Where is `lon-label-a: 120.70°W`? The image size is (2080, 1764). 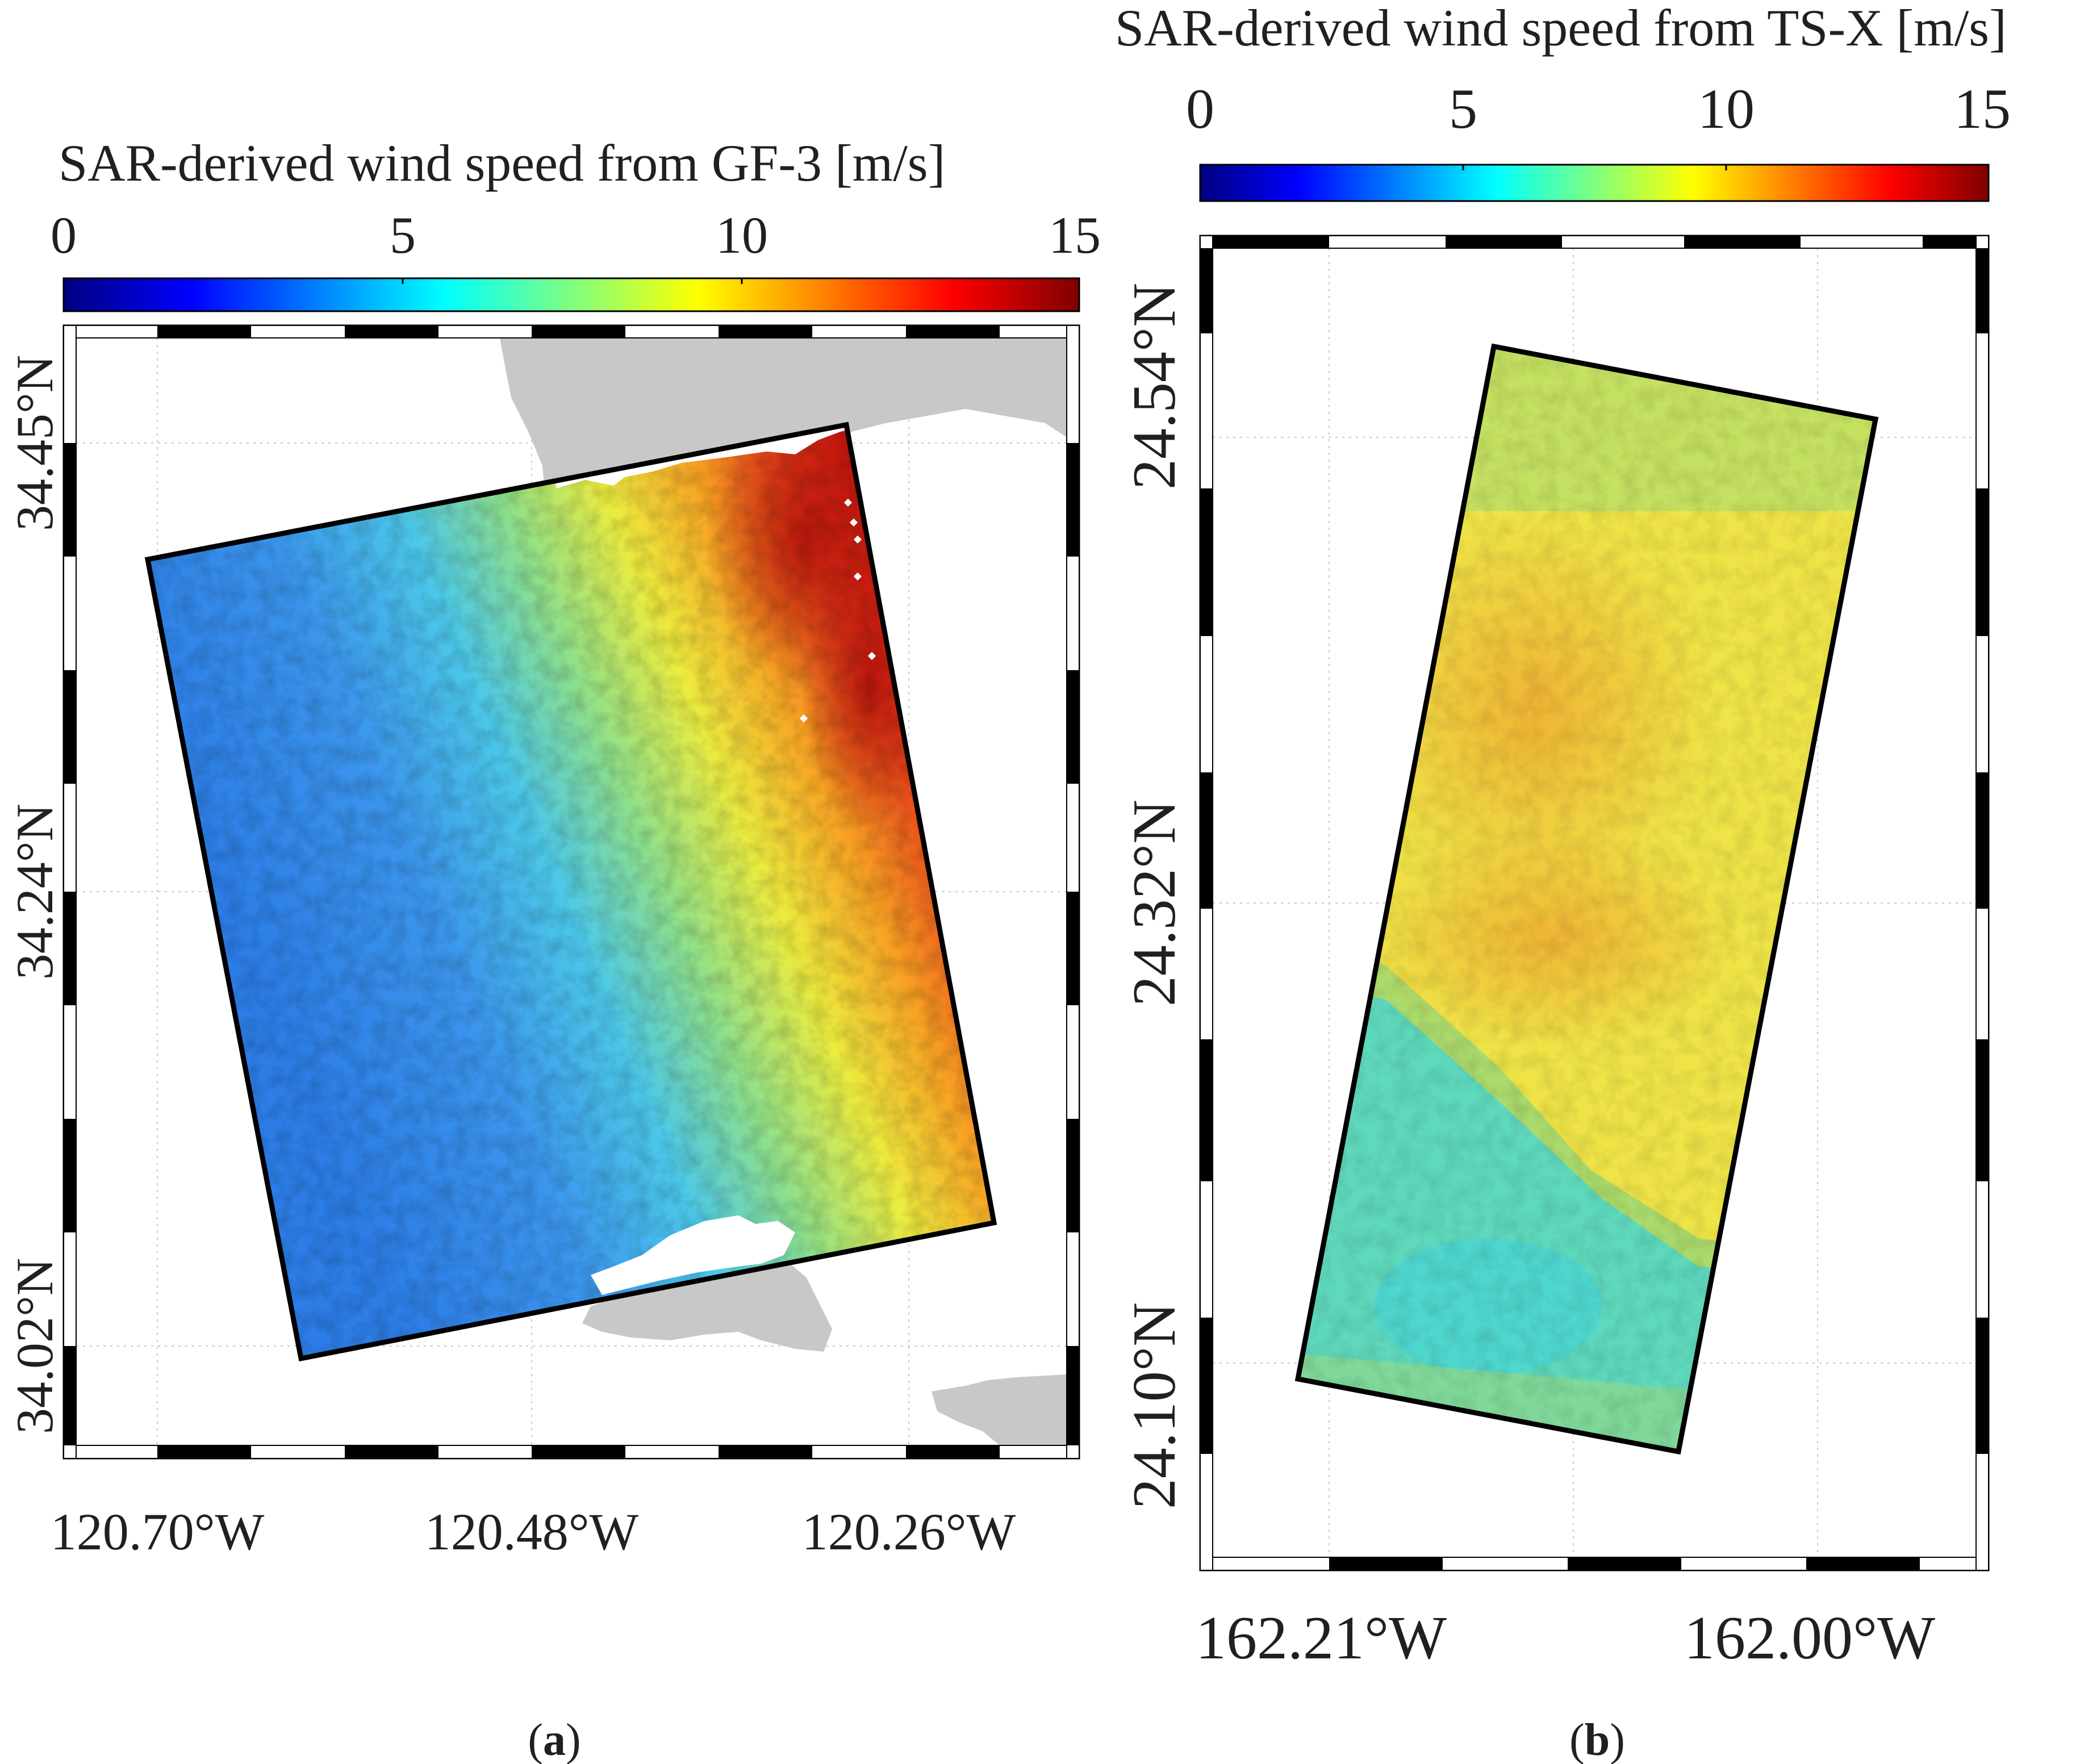 lon-label-a: 120.70°W is located at coordinates (158, 1532).